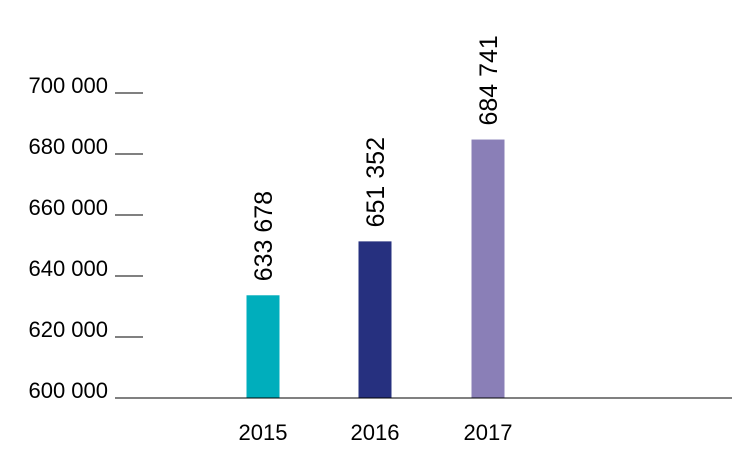  Describe the element at coordinates (68, 146) in the screenshot. I see `y-tick-label: 680 000` at that location.